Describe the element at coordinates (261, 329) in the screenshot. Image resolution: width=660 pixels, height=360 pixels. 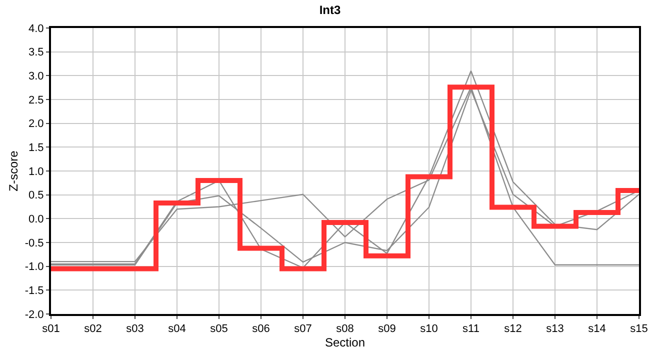
I see `x-tick-label: s06` at that location.